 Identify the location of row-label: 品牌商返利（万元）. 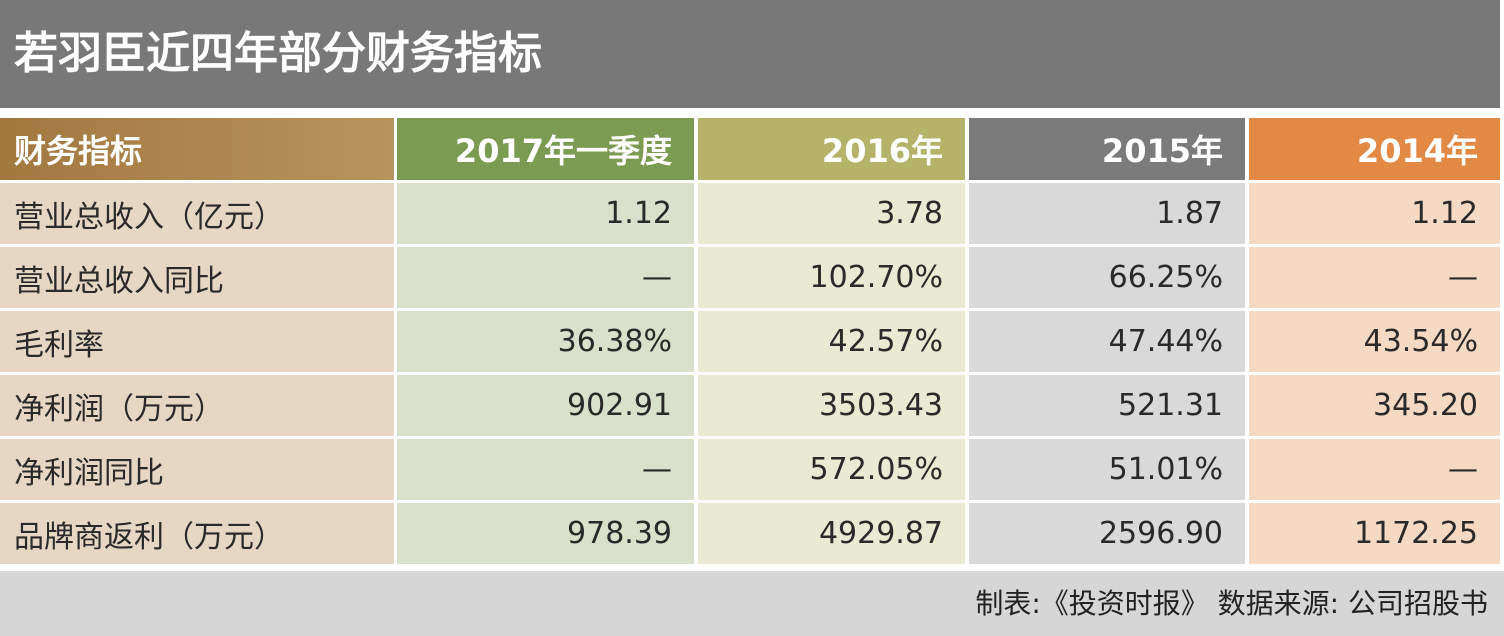
(197, 533).